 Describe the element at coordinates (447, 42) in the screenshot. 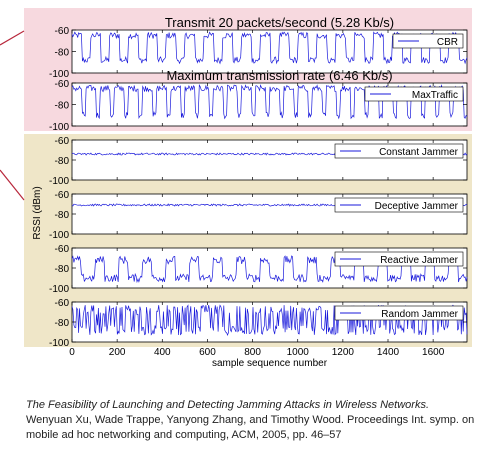

I see `cbr-legend-label: CBR` at that location.